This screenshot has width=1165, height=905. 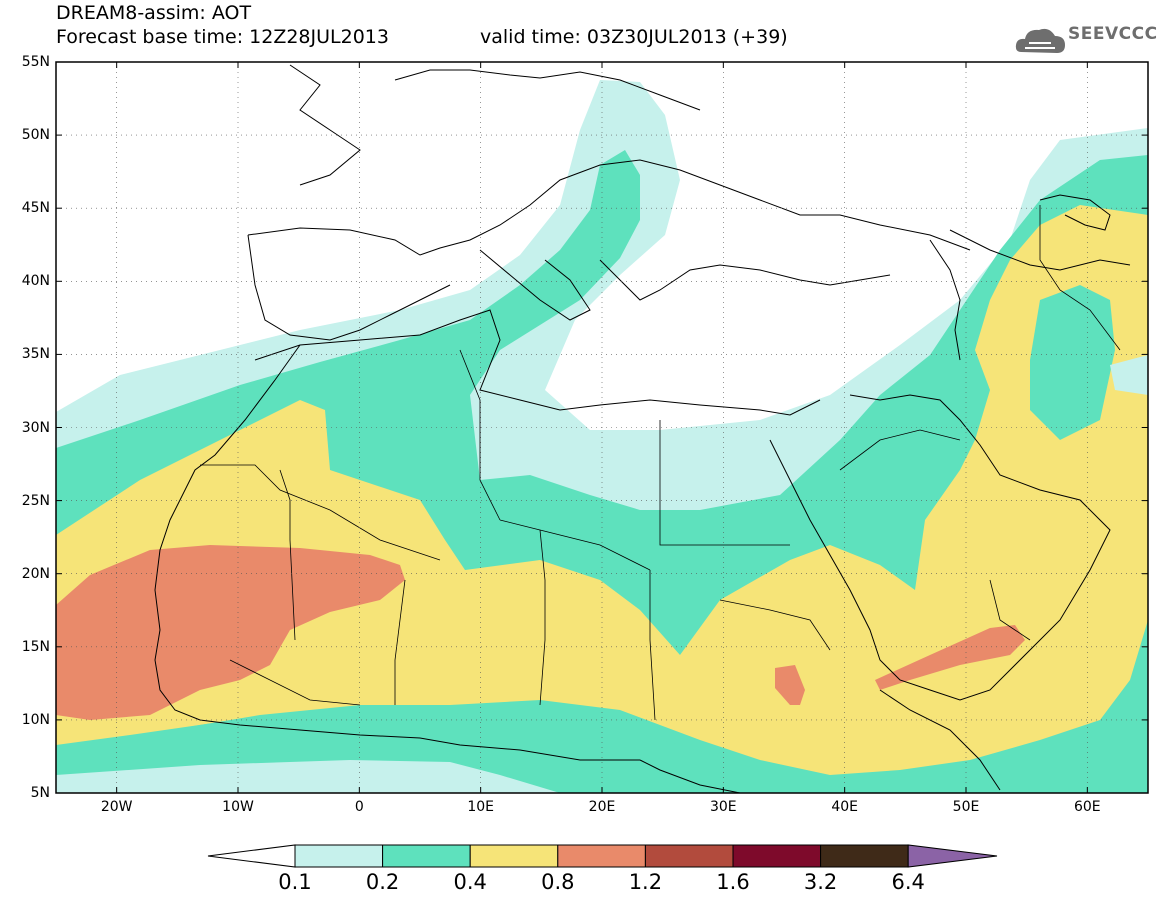 What do you see at coordinates (733, 882) in the screenshot?
I see `colorbar-label: 1.6` at bounding box center [733, 882].